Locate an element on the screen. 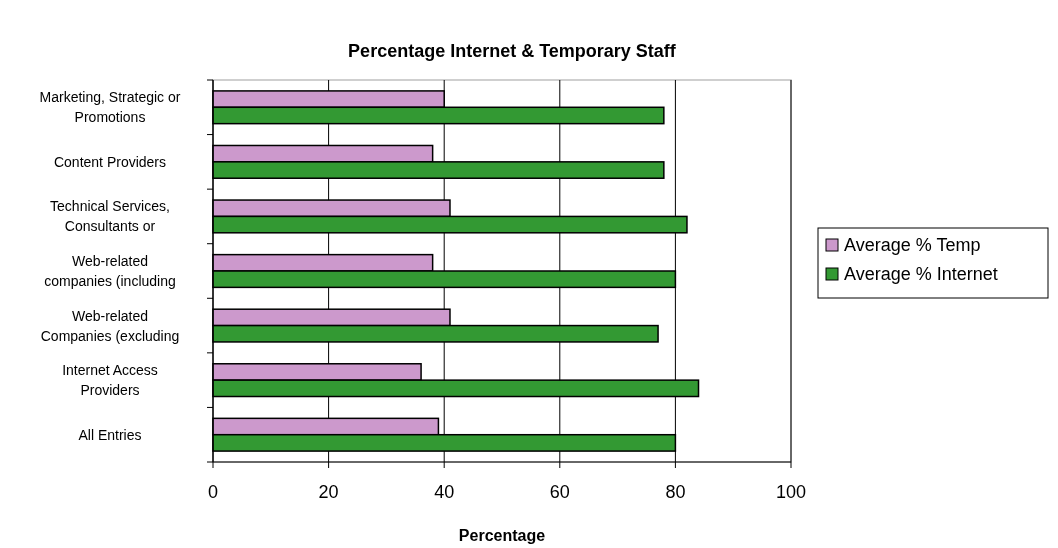 This screenshot has width=1058, height=548. legend-label: Average % Internet is located at coordinates (921, 274).